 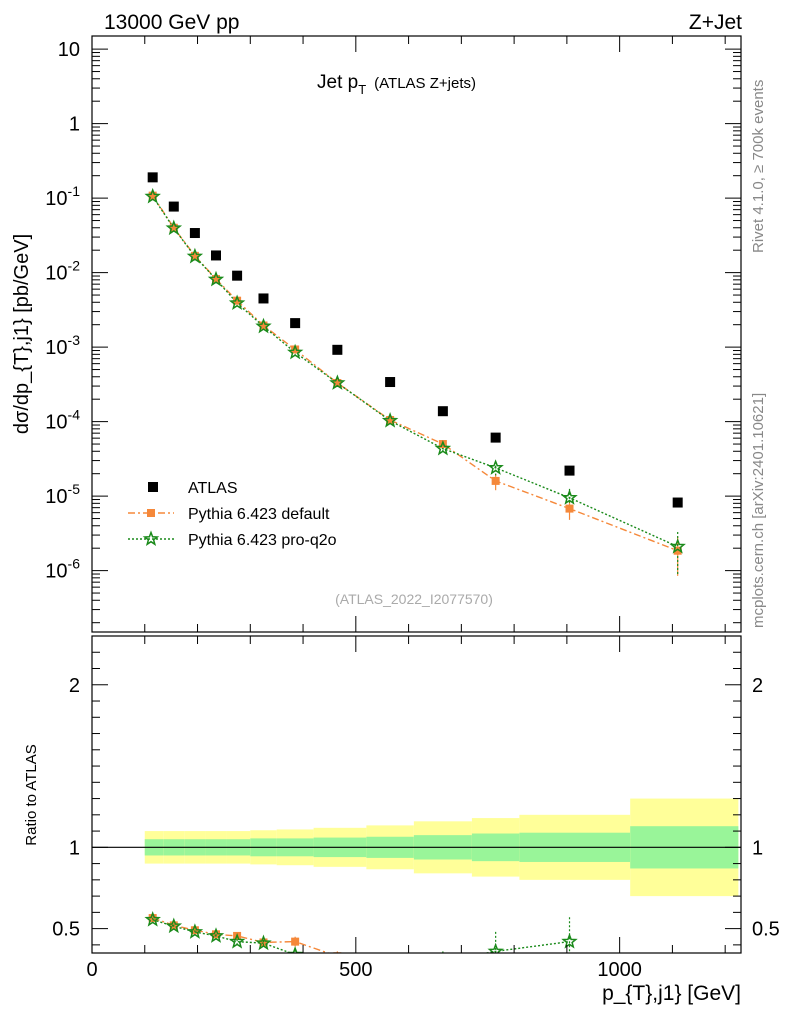 I want to click on legend-entry-label: ATLAS, so click(x=213, y=488).